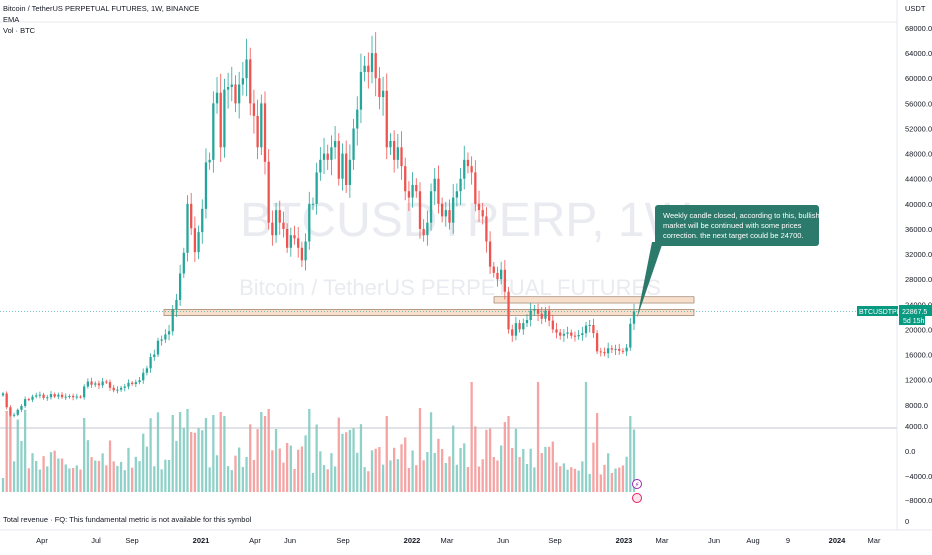 This screenshot has width=932, height=555. Describe the element at coordinates (915, 310) in the screenshot. I see `last-price-tag` at that location.